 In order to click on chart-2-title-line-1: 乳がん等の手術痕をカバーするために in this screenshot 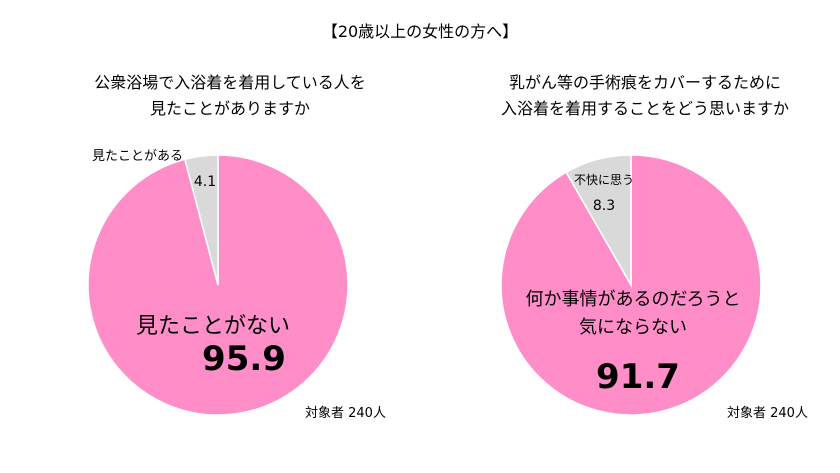, I will do `click(644, 82)`.